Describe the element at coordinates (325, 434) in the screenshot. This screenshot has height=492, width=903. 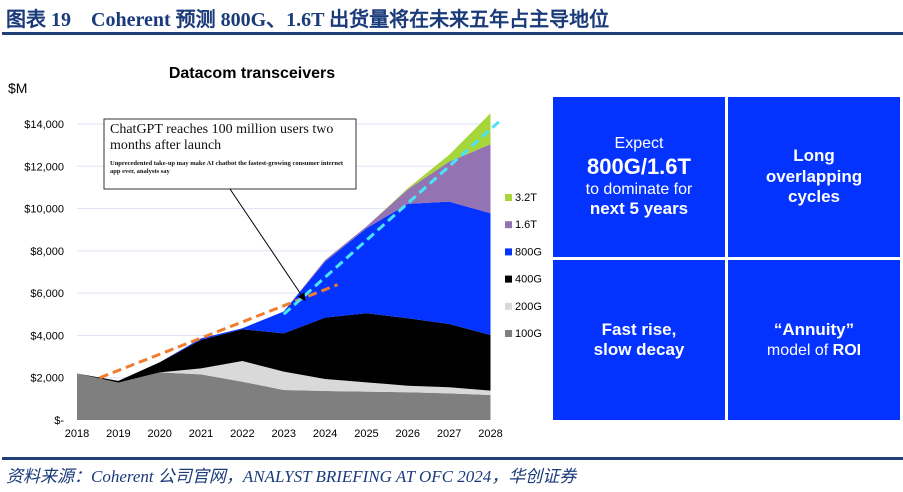
I see `x-tick-label: 2024` at that location.